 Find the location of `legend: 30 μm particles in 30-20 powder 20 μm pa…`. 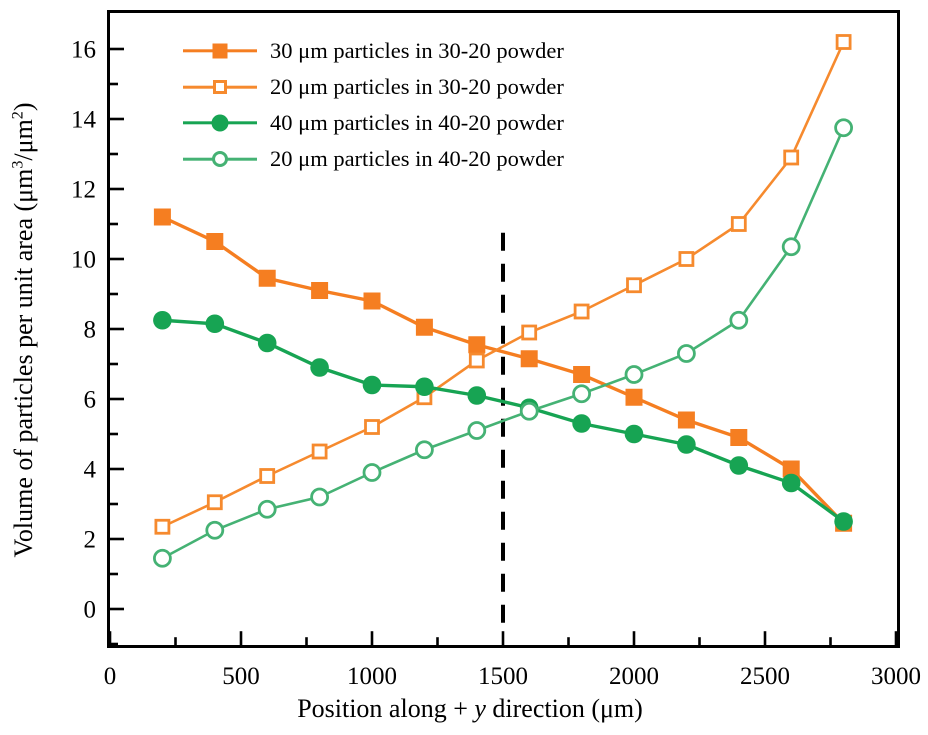

legend: 30 μm particles in 30-20 powder 20 μm pa… is located at coordinates (373, 105).